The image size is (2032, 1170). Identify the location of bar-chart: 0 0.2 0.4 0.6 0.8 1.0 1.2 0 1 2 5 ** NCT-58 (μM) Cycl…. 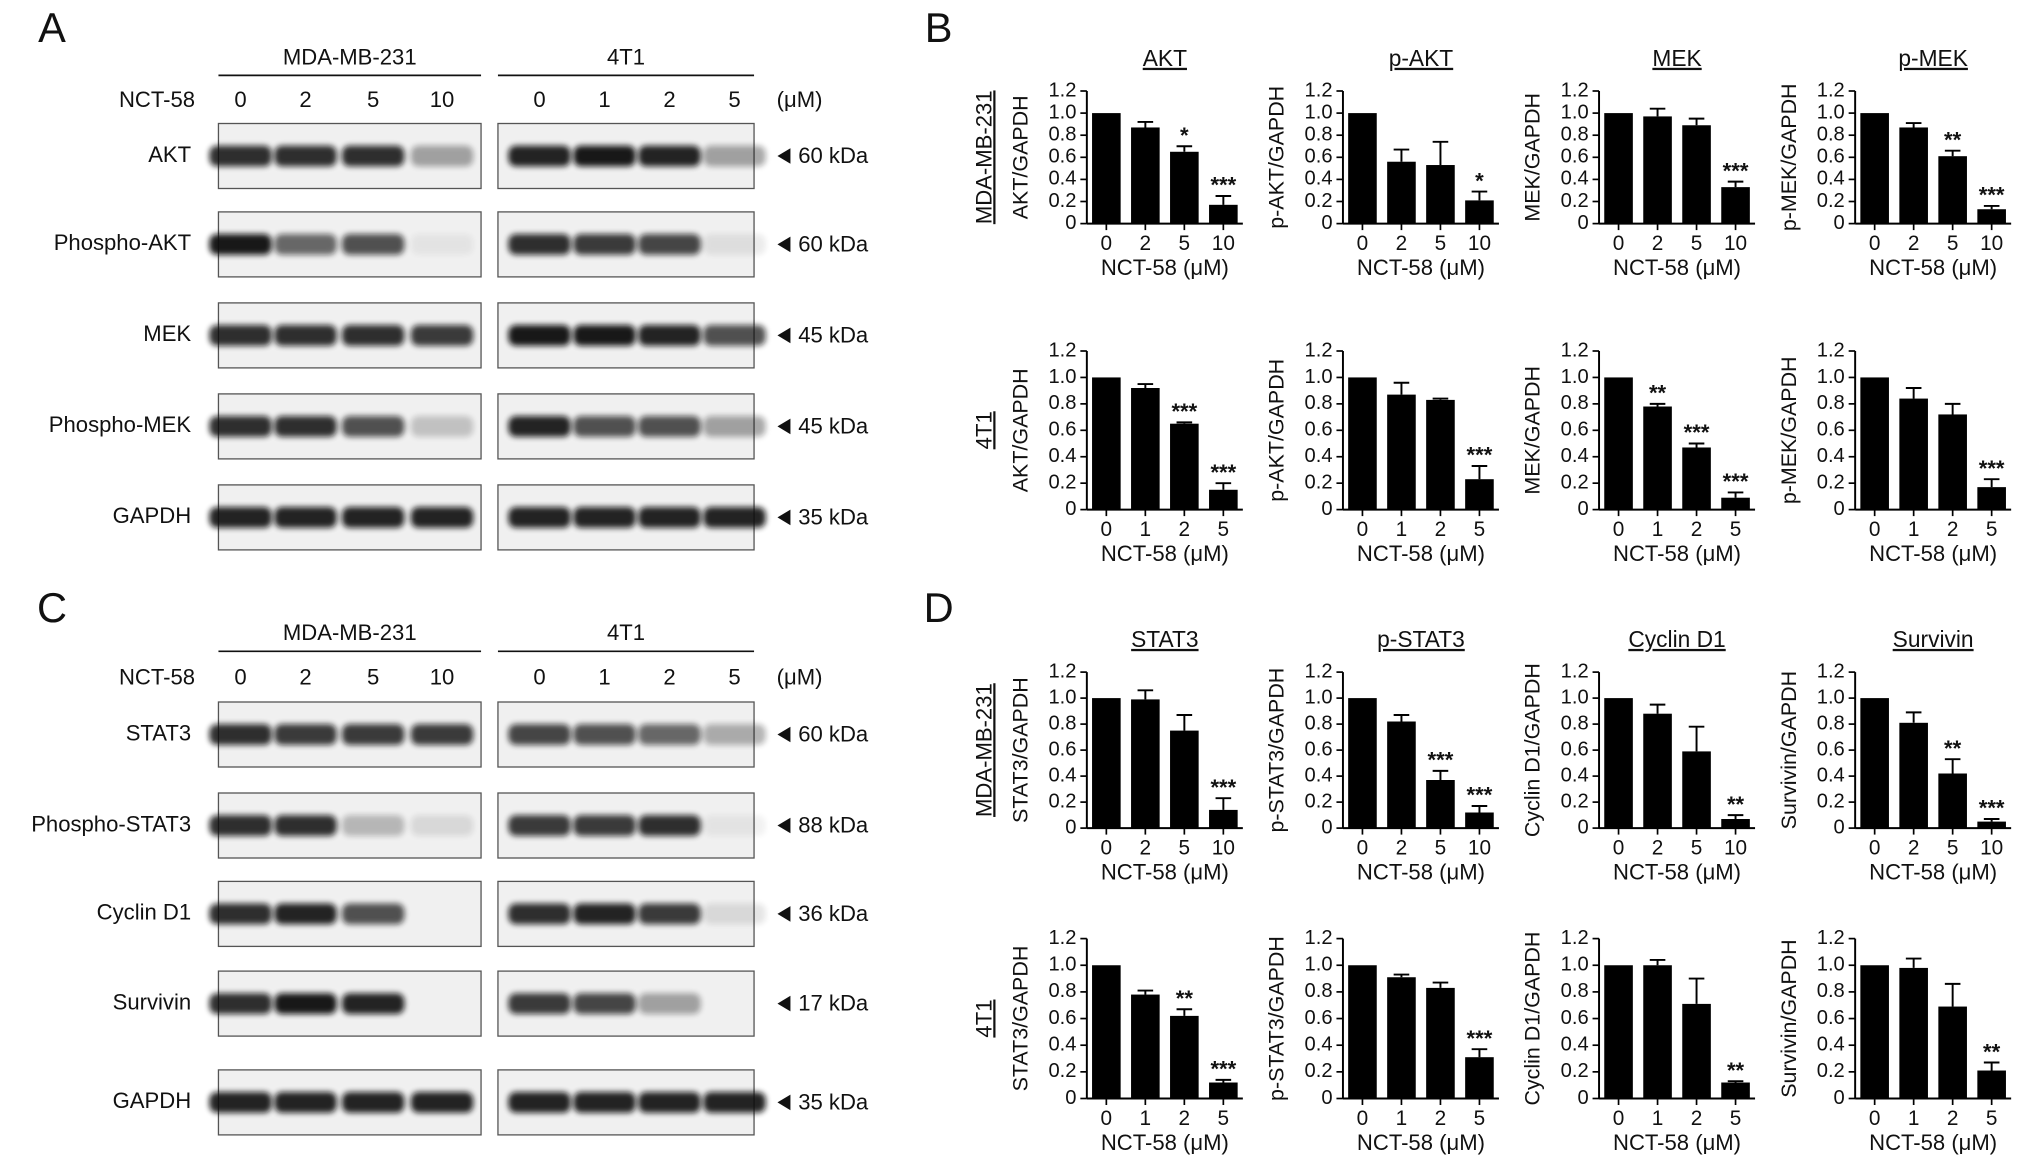
(1638, 1041).